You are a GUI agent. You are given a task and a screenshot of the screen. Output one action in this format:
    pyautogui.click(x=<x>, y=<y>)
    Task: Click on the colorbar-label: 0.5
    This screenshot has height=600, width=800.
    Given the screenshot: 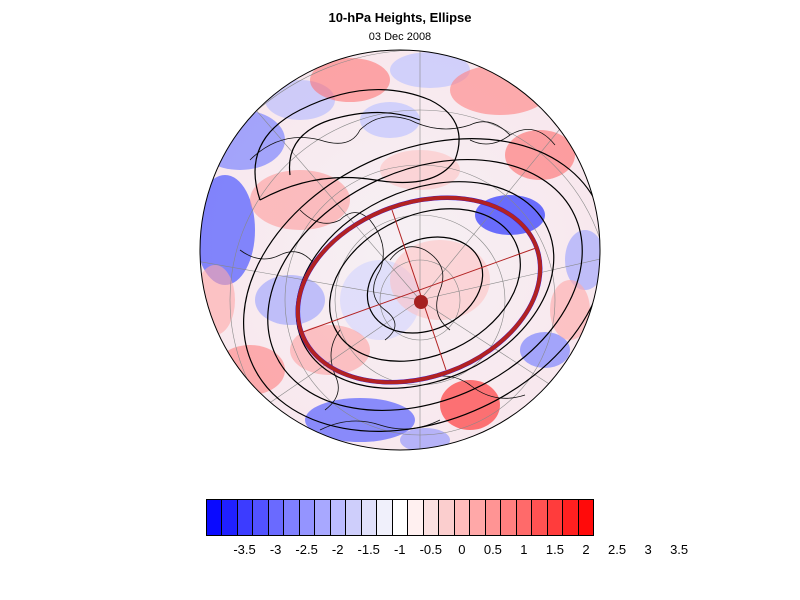 What is the action you would take?
    pyautogui.click(x=492, y=549)
    